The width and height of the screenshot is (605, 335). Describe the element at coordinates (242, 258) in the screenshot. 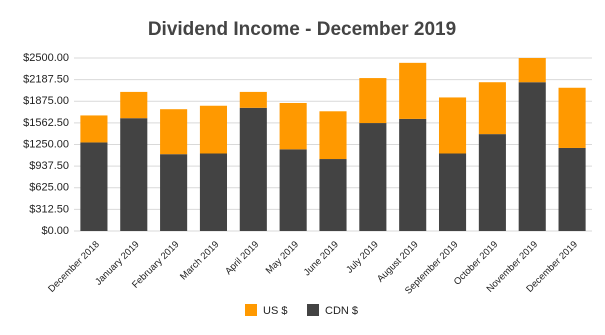

I see `x-tick-label: April 2019` at that location.